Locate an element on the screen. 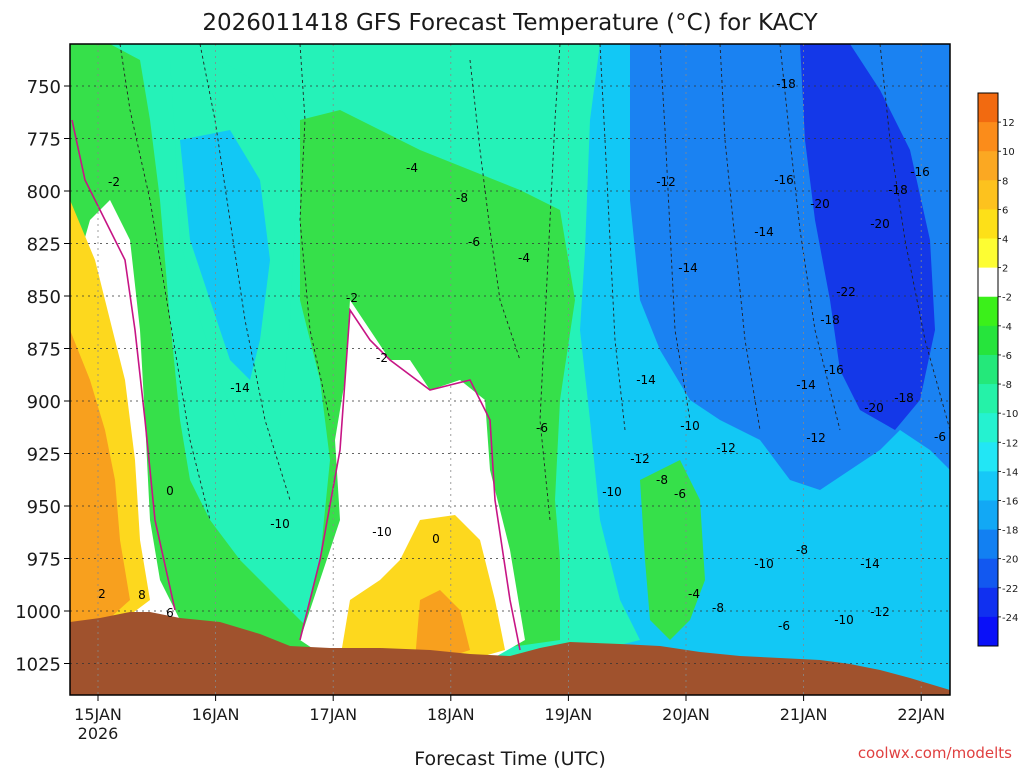  y-tick-label: 1000 is located at coordinates (38, 612).